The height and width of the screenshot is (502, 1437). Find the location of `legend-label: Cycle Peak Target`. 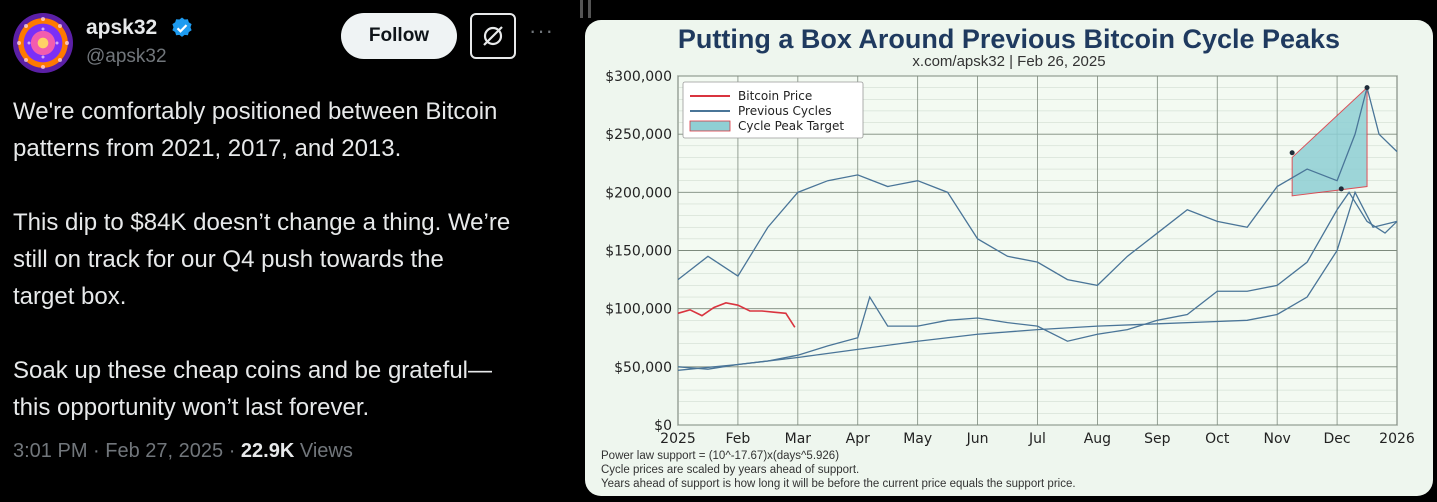

legend-label: Cycle Peak Target is located at coordinates (791, 126).